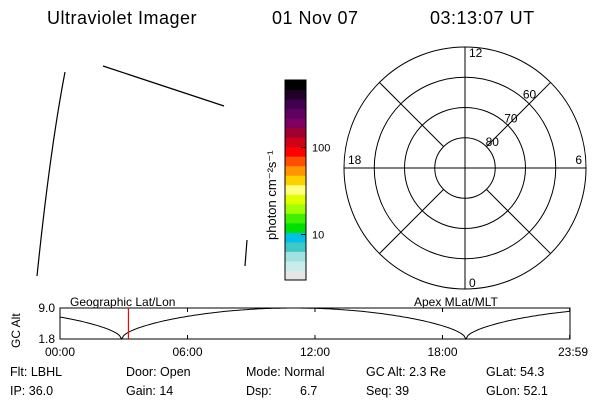  Describe the element at coordinates (36, 372) in the screenshot. I see `filter-info: Flt: LBHL` at that location.